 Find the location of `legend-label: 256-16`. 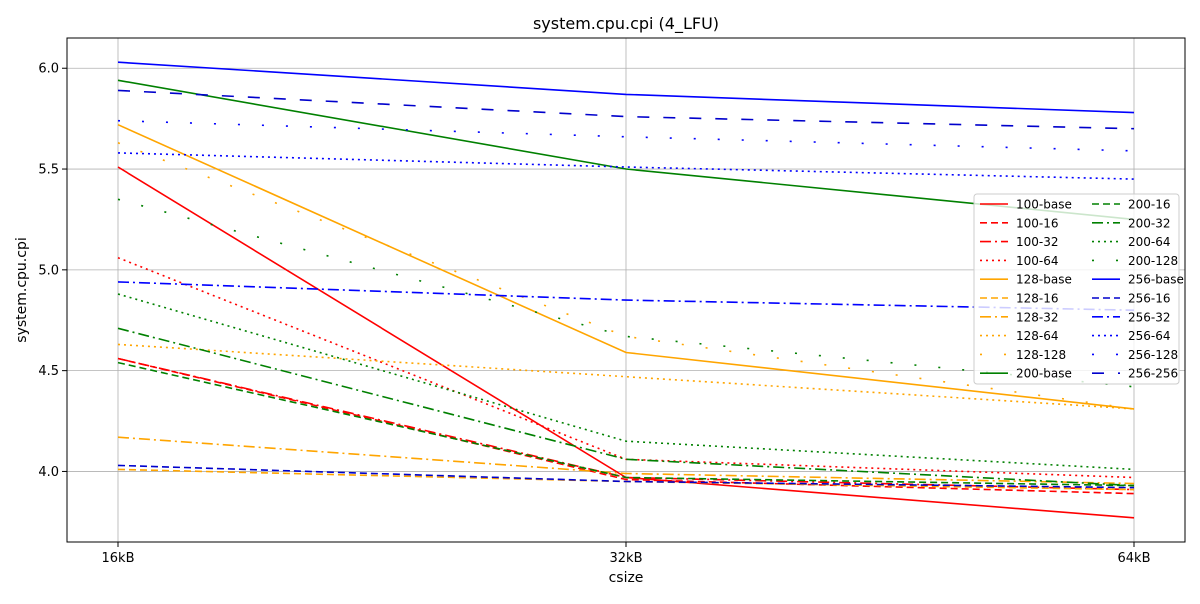

legend-label: 256-16 is located at coordinates (1149, 299).